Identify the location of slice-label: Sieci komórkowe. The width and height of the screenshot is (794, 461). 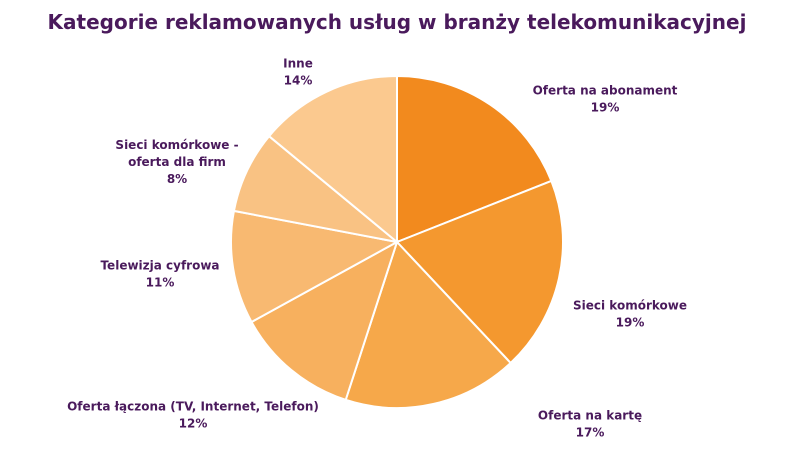
(630, 306).